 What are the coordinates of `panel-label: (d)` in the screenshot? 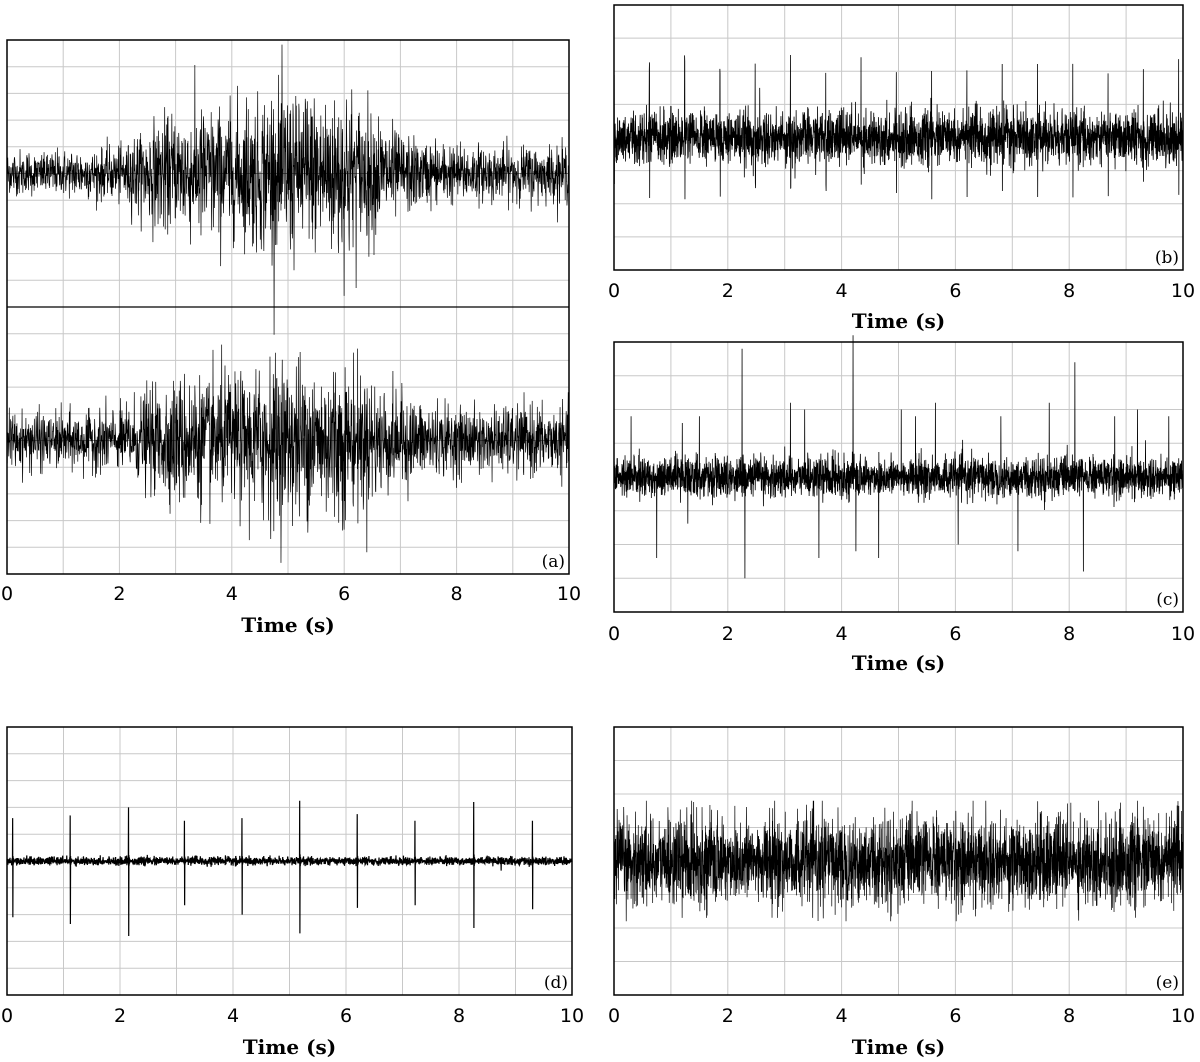 It's located at (556, 983).